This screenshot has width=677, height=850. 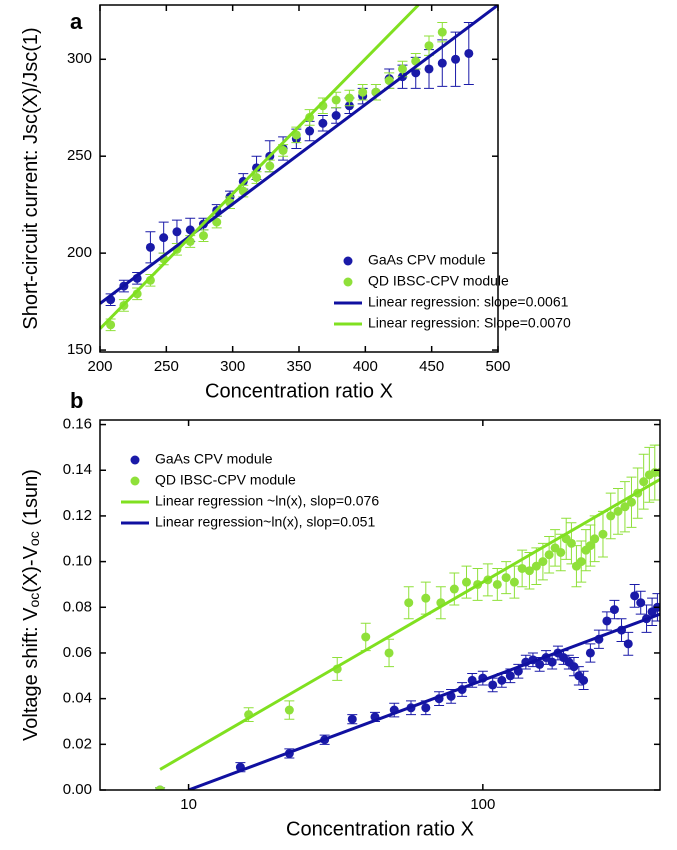 I want to click on y-axis-label: Voltage shift: Voc(X)-Voc (1sun), so click(x=31, y=605).